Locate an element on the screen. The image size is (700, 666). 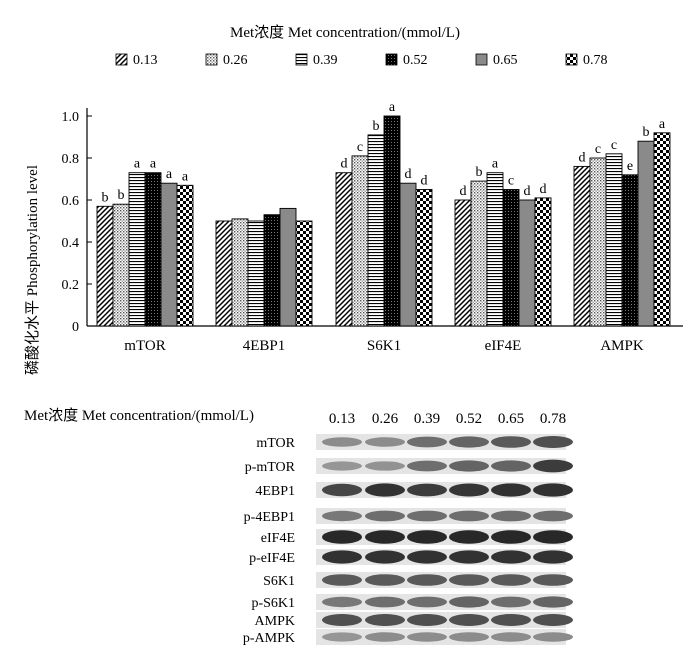
wb-band-label: S6K1 is located at coordinates (279, 581).